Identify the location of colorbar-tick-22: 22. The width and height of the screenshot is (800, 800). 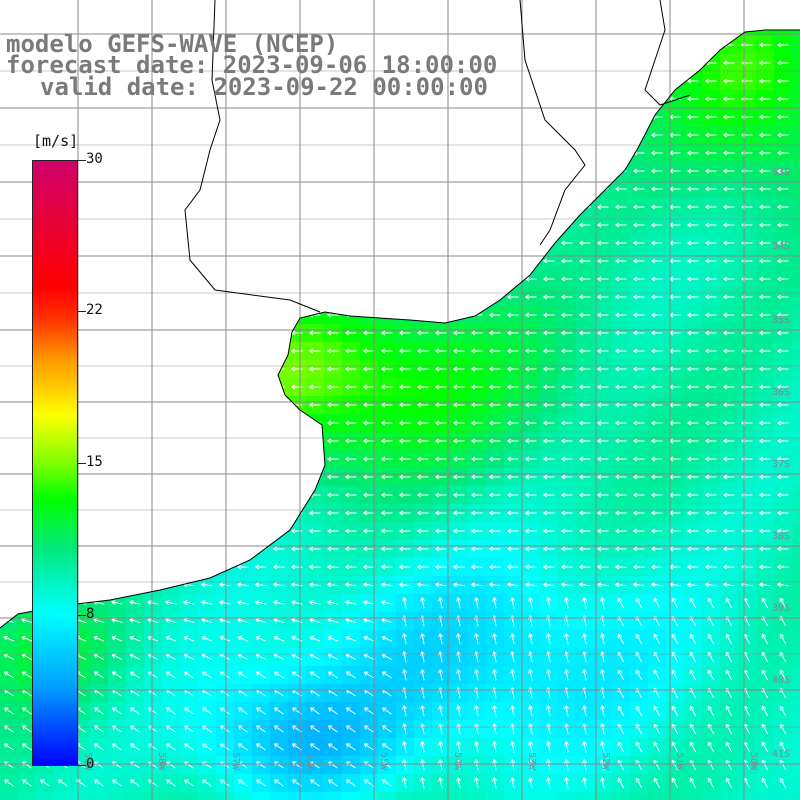
(94, 310).